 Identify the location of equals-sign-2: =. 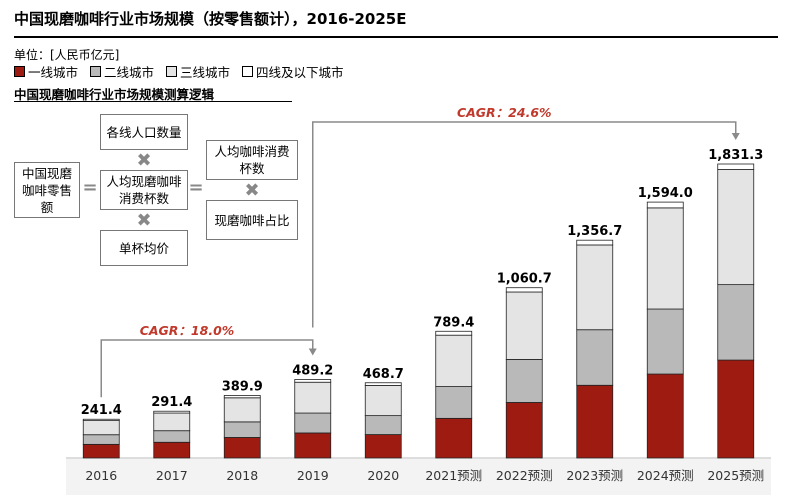
(196, 187).